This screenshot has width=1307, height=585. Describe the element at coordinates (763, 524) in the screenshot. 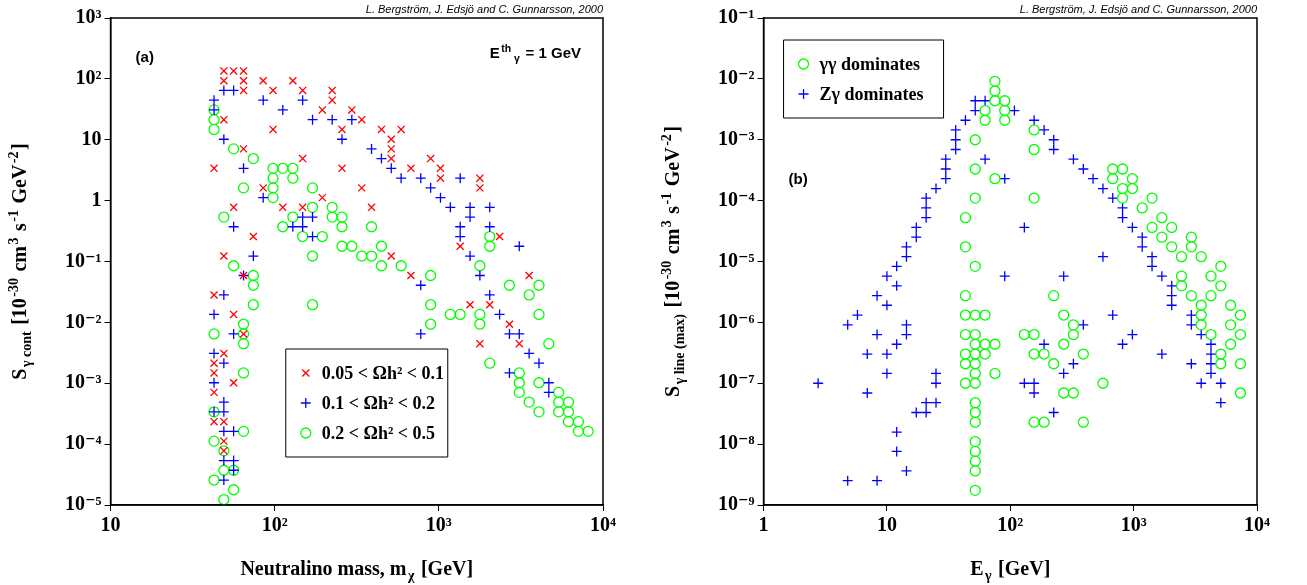

I see `x-tick-label: 1` at that location.